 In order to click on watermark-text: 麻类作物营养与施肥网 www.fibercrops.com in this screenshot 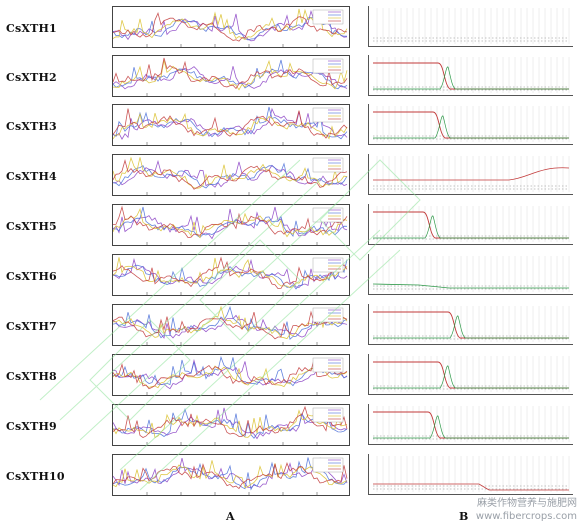, I will do `click(526, 510)`.